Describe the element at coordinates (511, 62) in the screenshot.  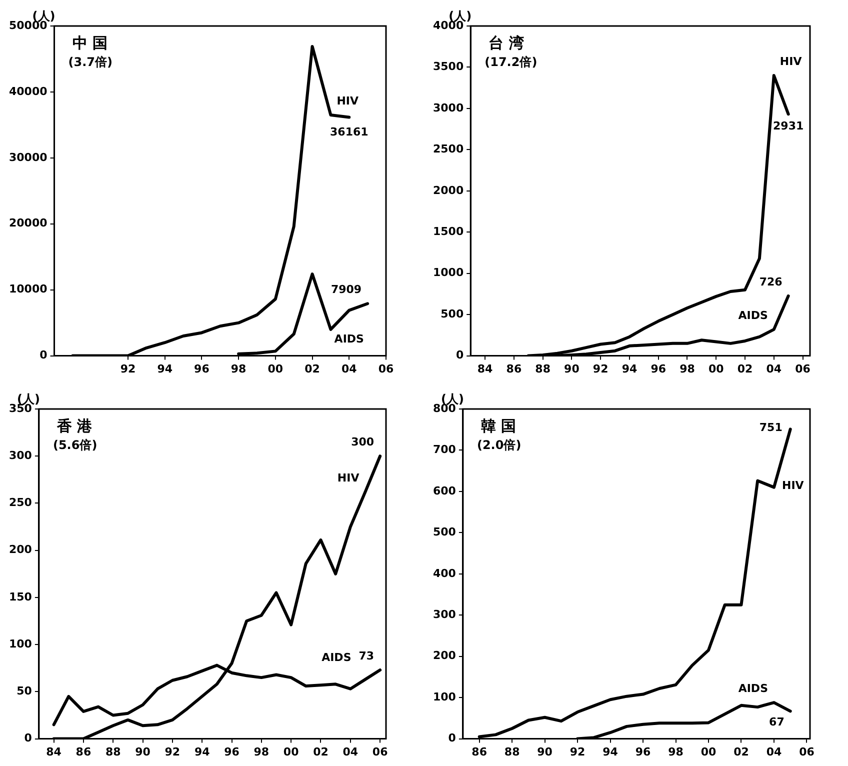
I see `text: (17.2倍)` at that location.